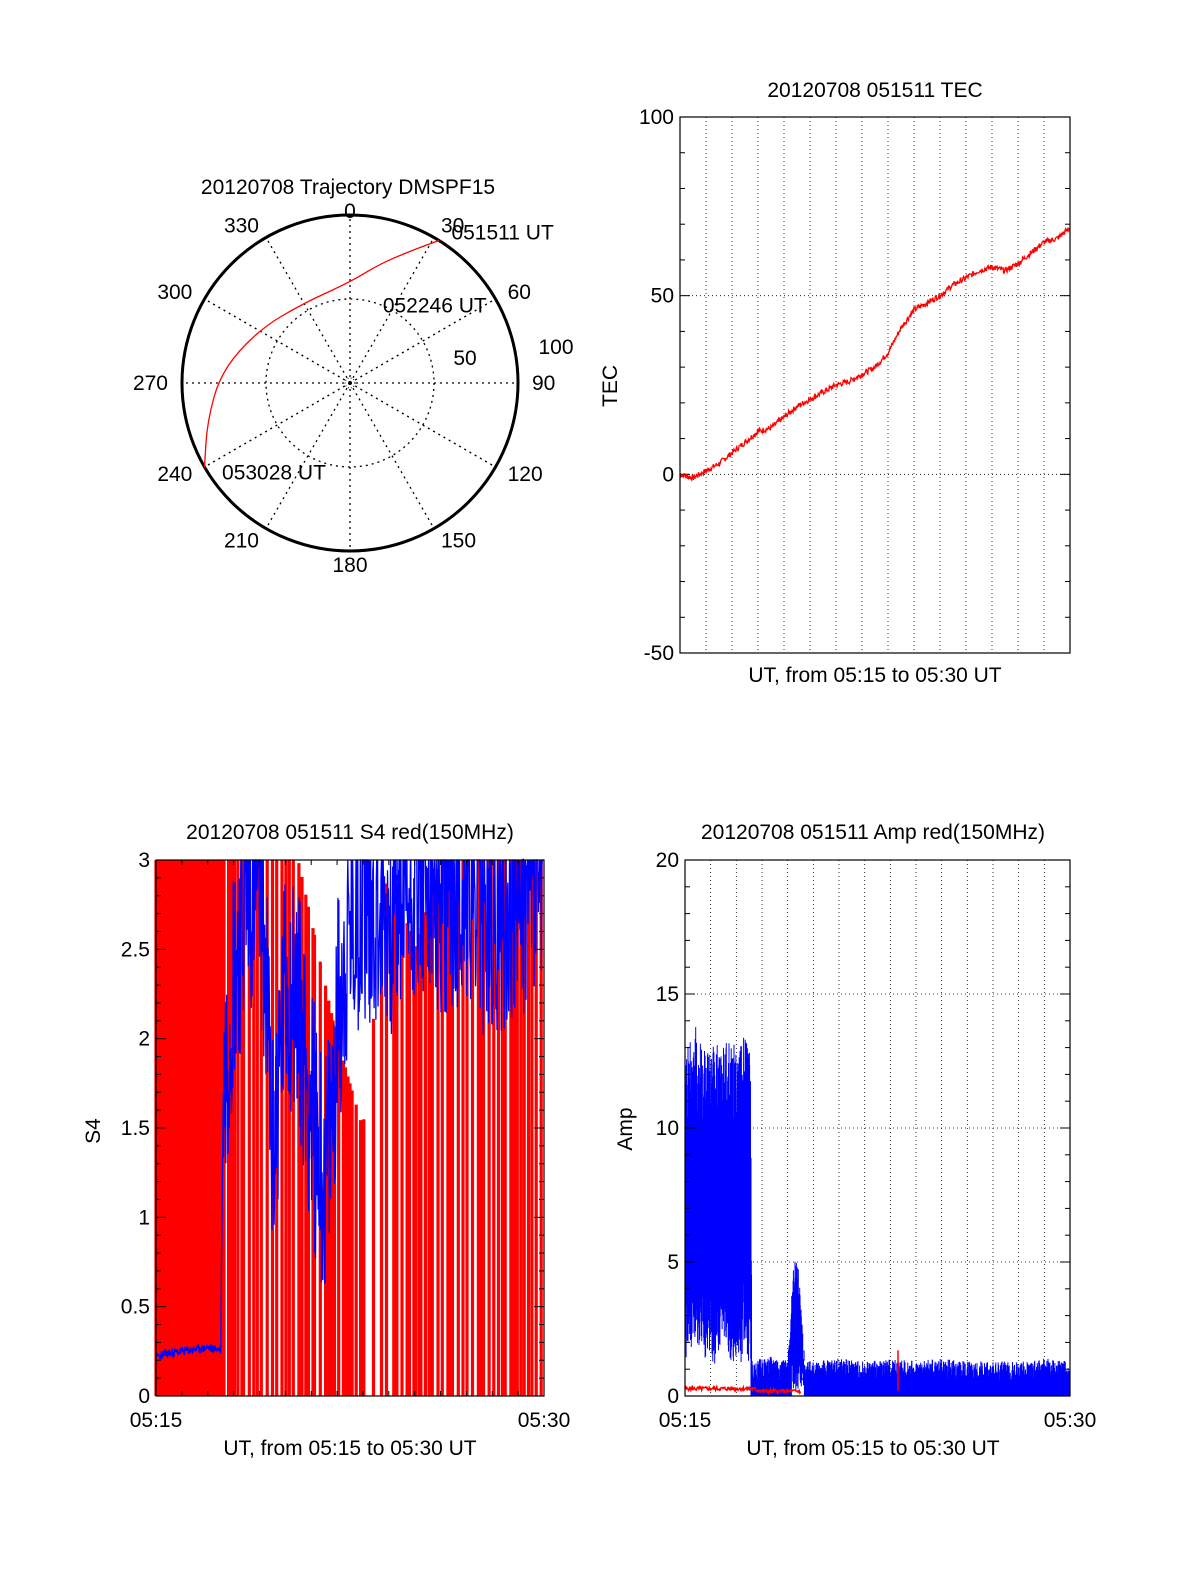 This screenshot has height=1580, width=1200. I want to click on polar-angle-label: 150, so click(458, 541).